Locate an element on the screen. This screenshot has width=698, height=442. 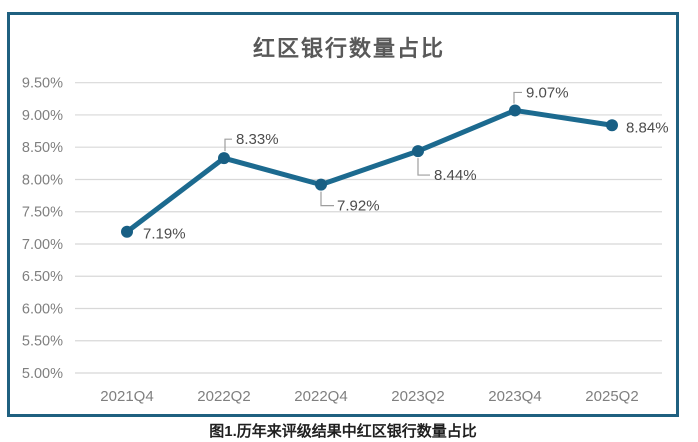
y-tick-label: 8.00% is located at coordinates (42, 180).